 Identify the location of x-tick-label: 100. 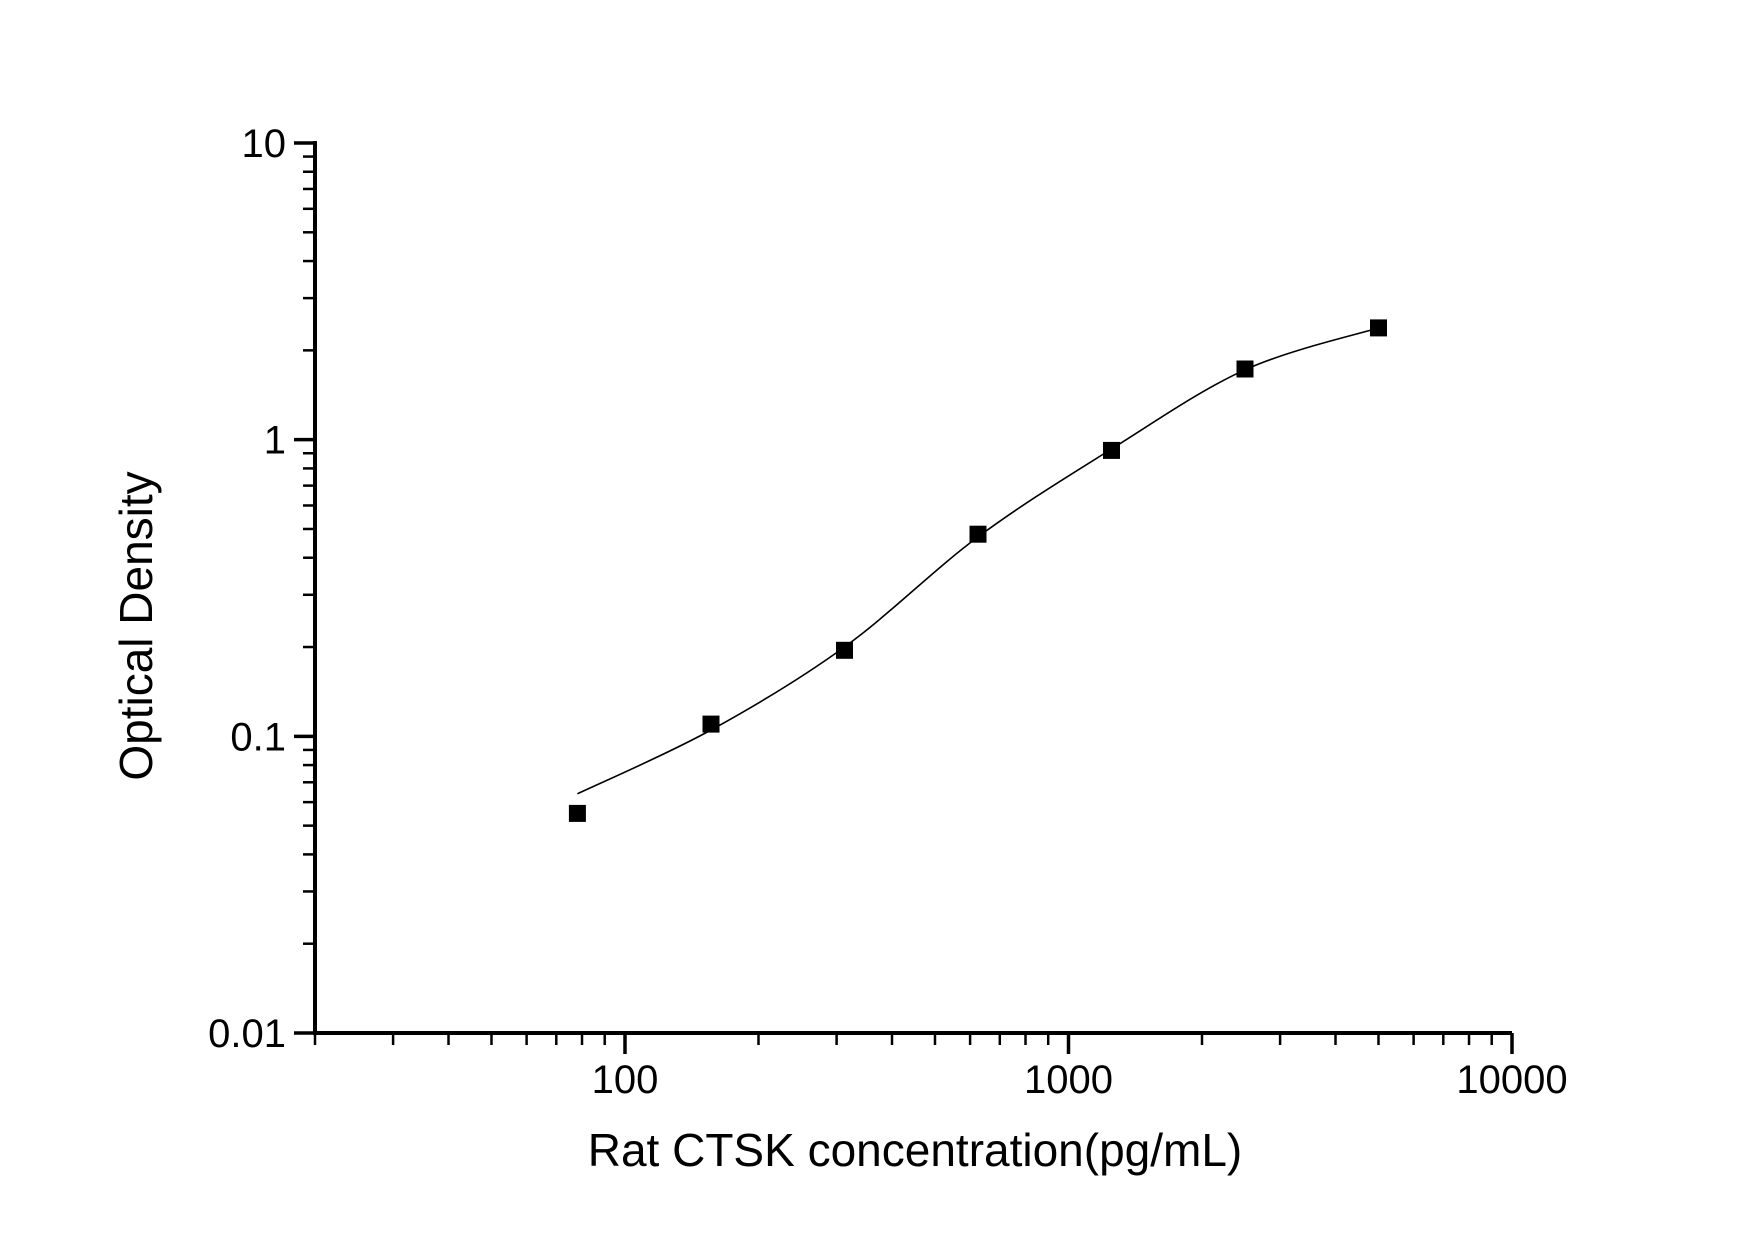
(625, 1080).